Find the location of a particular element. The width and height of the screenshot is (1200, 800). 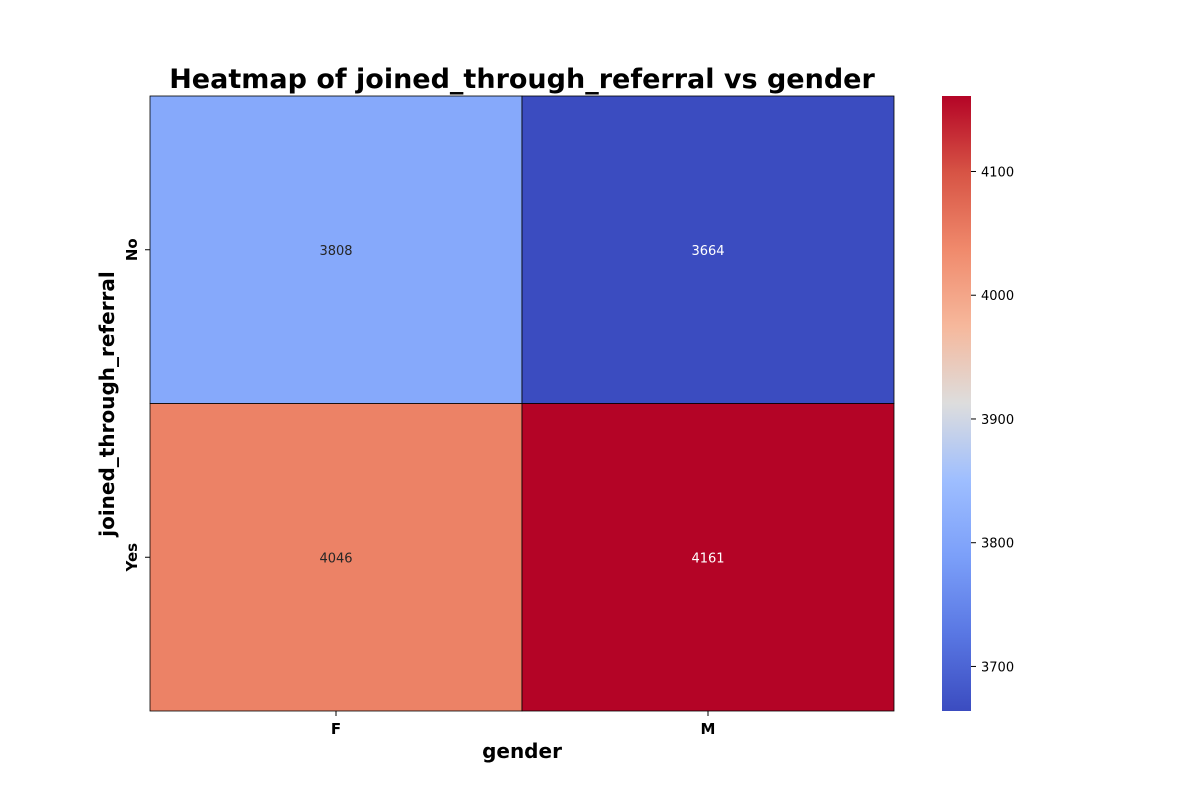

heatmap-cell-labels: 3808 3664 4046 4161 is located at coordinates (521, 405).